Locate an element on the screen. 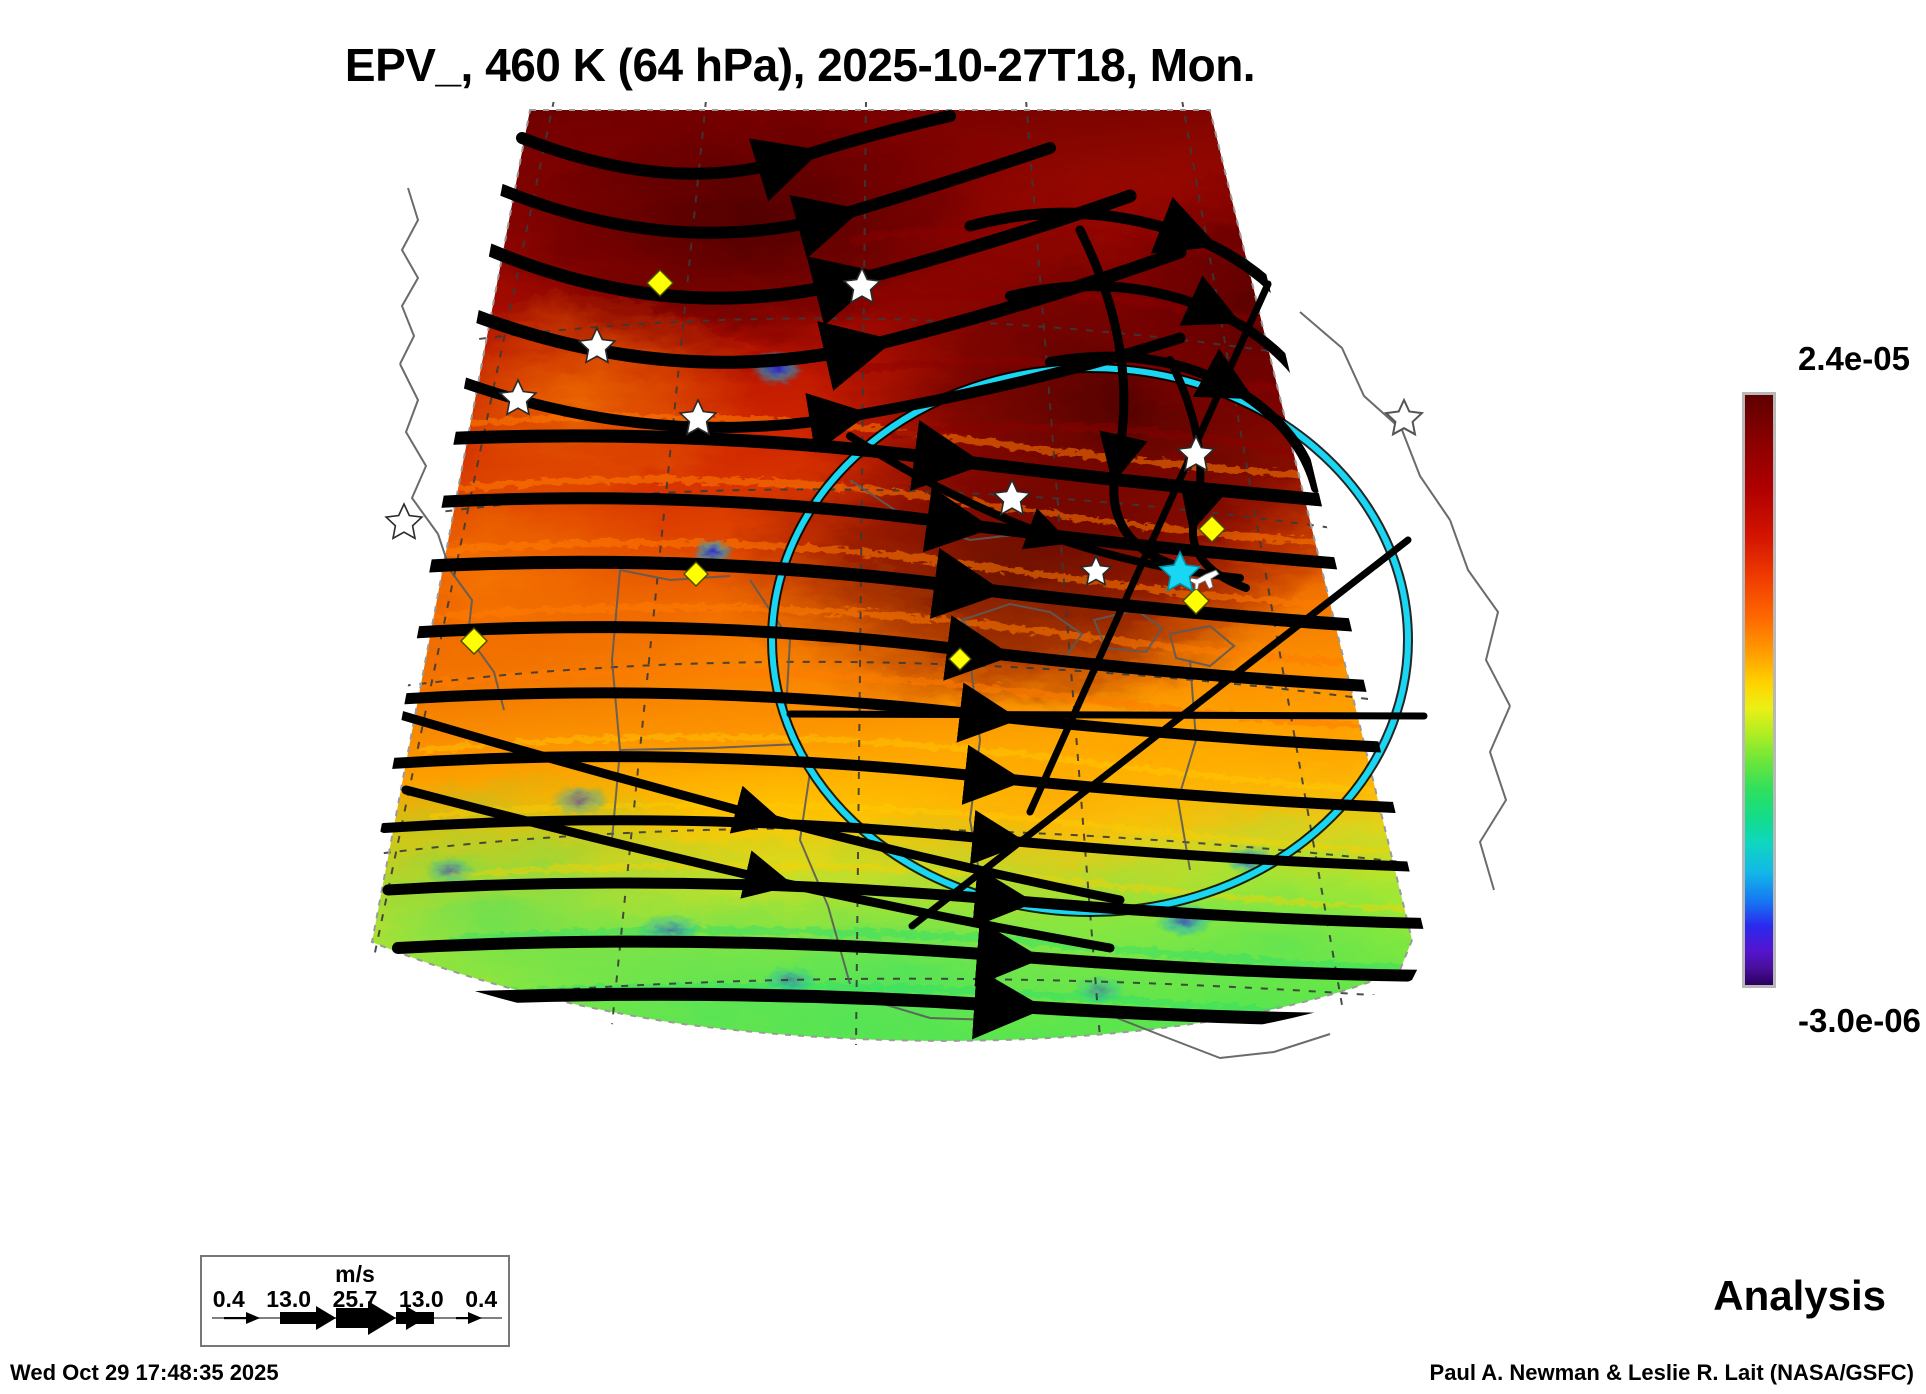 This screenshot has height=1394, width=1926. yellow-diamond-markers is located at coordinates (843, 470).